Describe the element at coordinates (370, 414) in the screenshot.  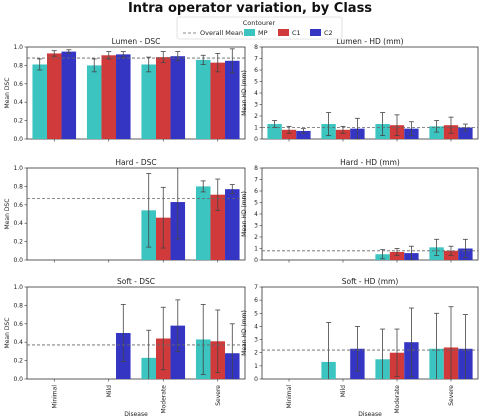
I see `x-axis-label-right: Disease` at that location.